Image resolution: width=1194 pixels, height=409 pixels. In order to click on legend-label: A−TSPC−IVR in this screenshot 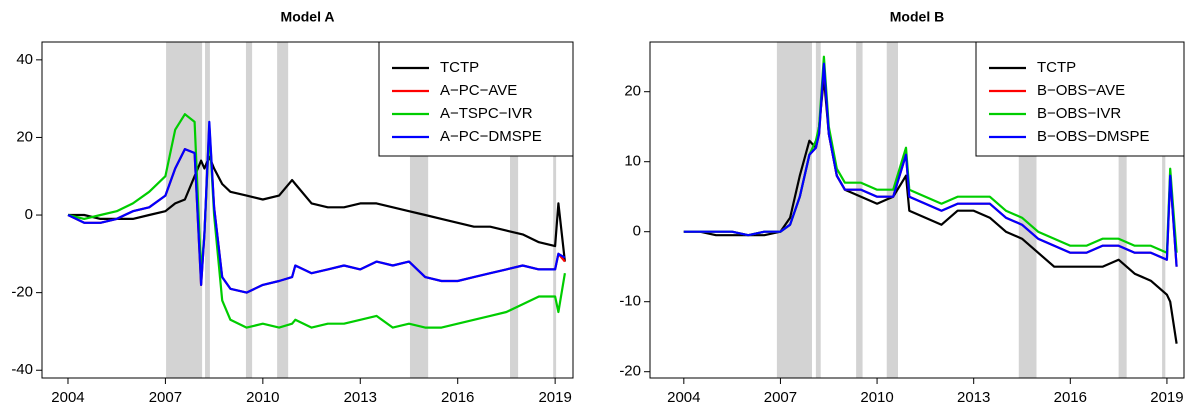, I will do `click(486, 113)`.